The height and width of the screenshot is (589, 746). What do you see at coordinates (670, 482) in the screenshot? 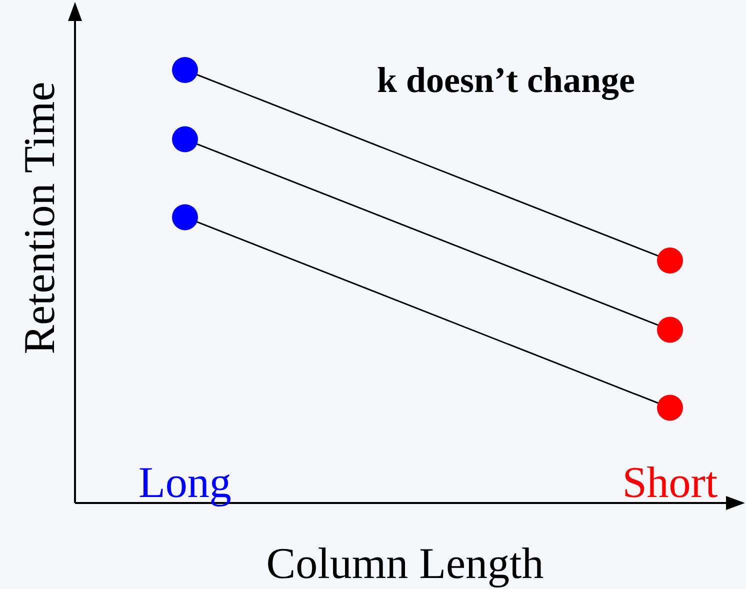
I see `x-tick-label: Short` at bounding box center [670, 482].